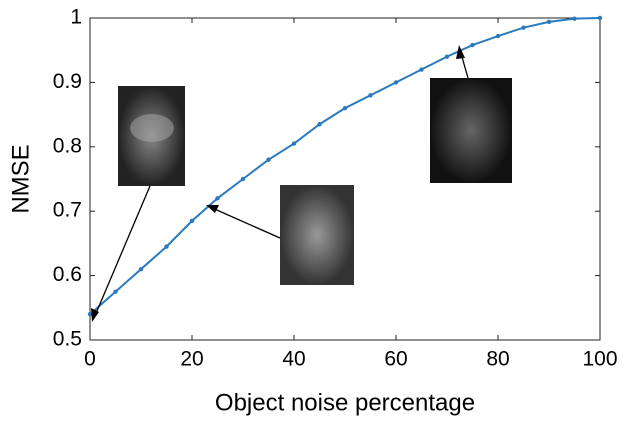  I want to click on x-tick-label: 40, so click(293, 359).